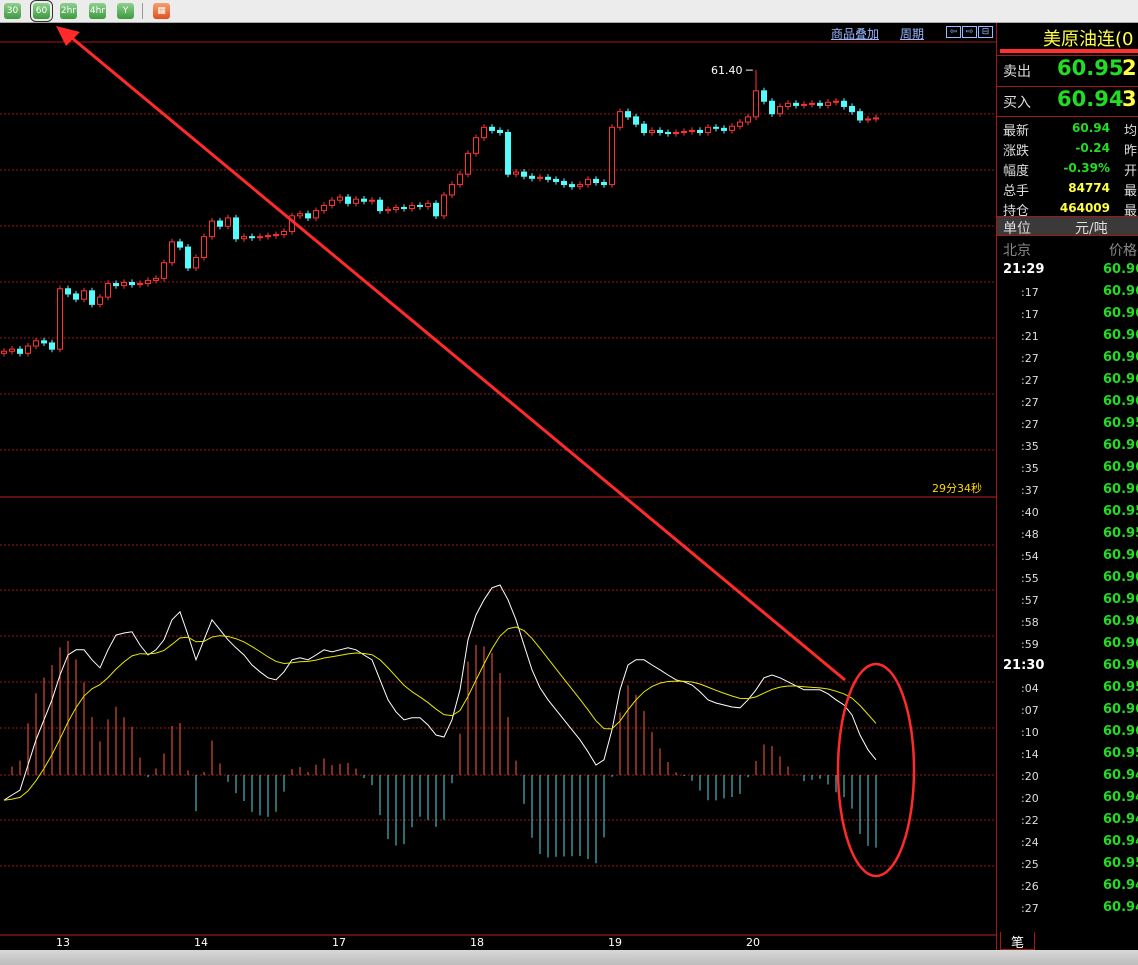  What do you see at coordinates (855, 34) in the screenshot?
I see `overlay-link: 商品叠加` at bounding box center [855, 34].